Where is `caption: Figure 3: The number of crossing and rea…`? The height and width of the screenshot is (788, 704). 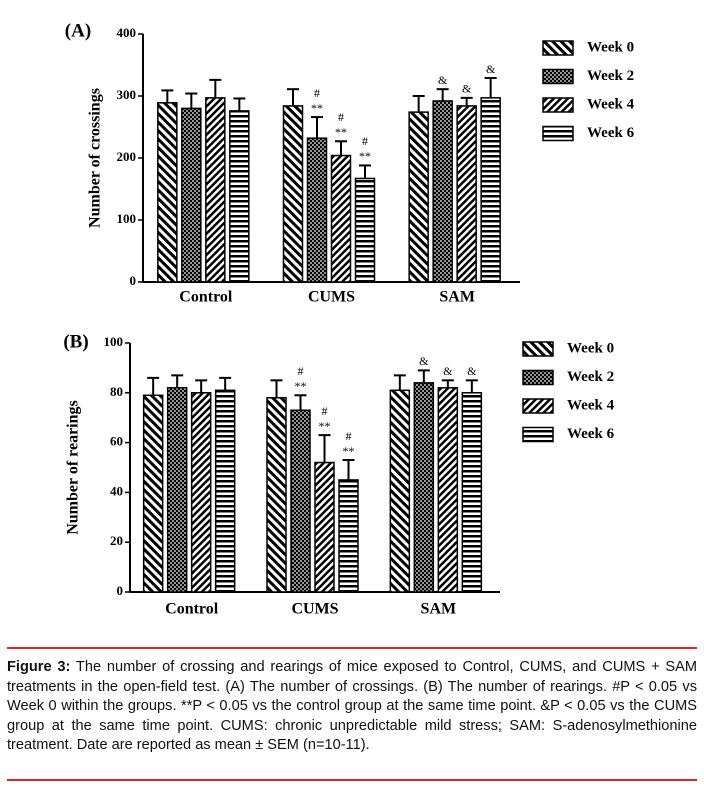 caption: Figure 3: The number of crossing and rea… is located at coordinates (352, 707).